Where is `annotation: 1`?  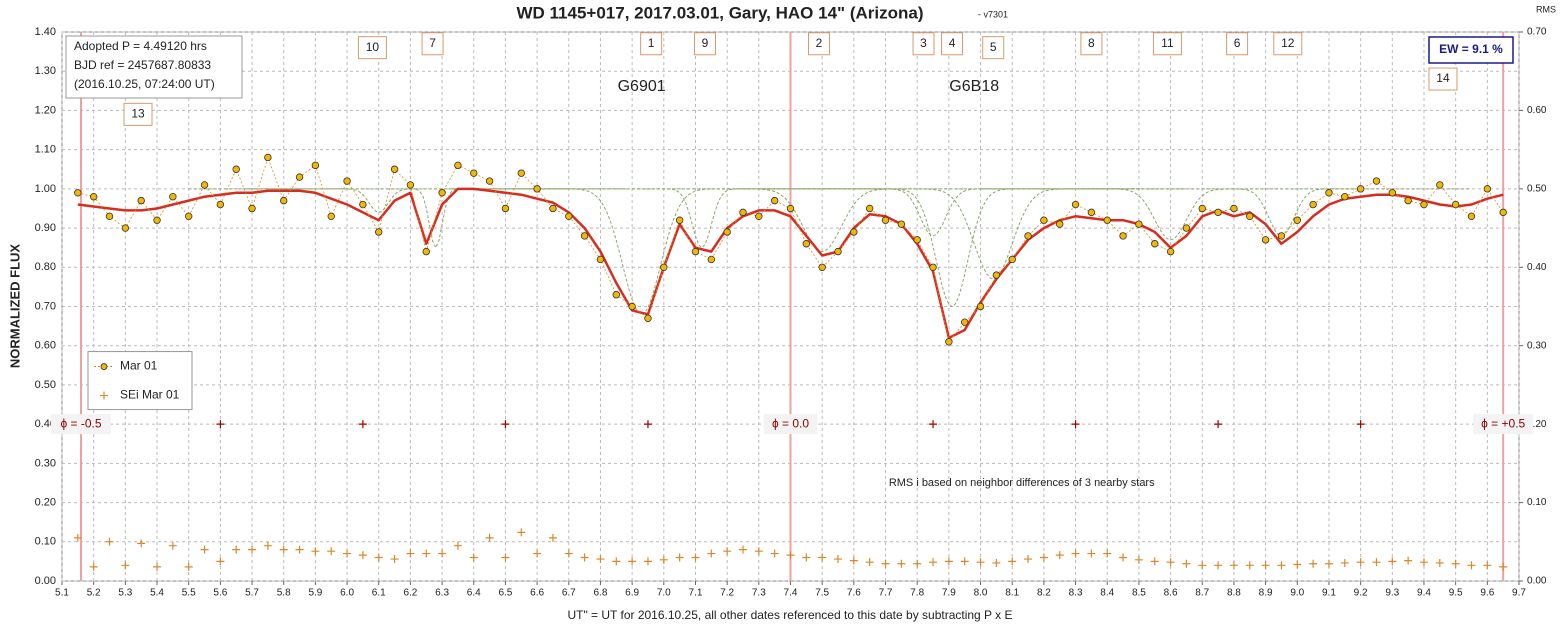 annotation: 1 is located at coordinates (651, 43).